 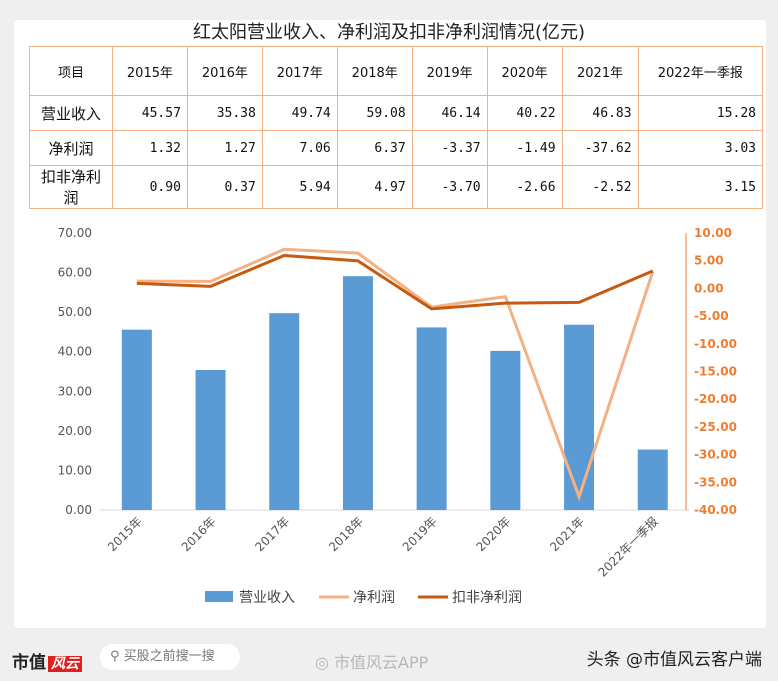 What do you see at coordinates (600, 187) in the screenshot?
I see `value-cell: -2.52` at bounding box center [600, 187].